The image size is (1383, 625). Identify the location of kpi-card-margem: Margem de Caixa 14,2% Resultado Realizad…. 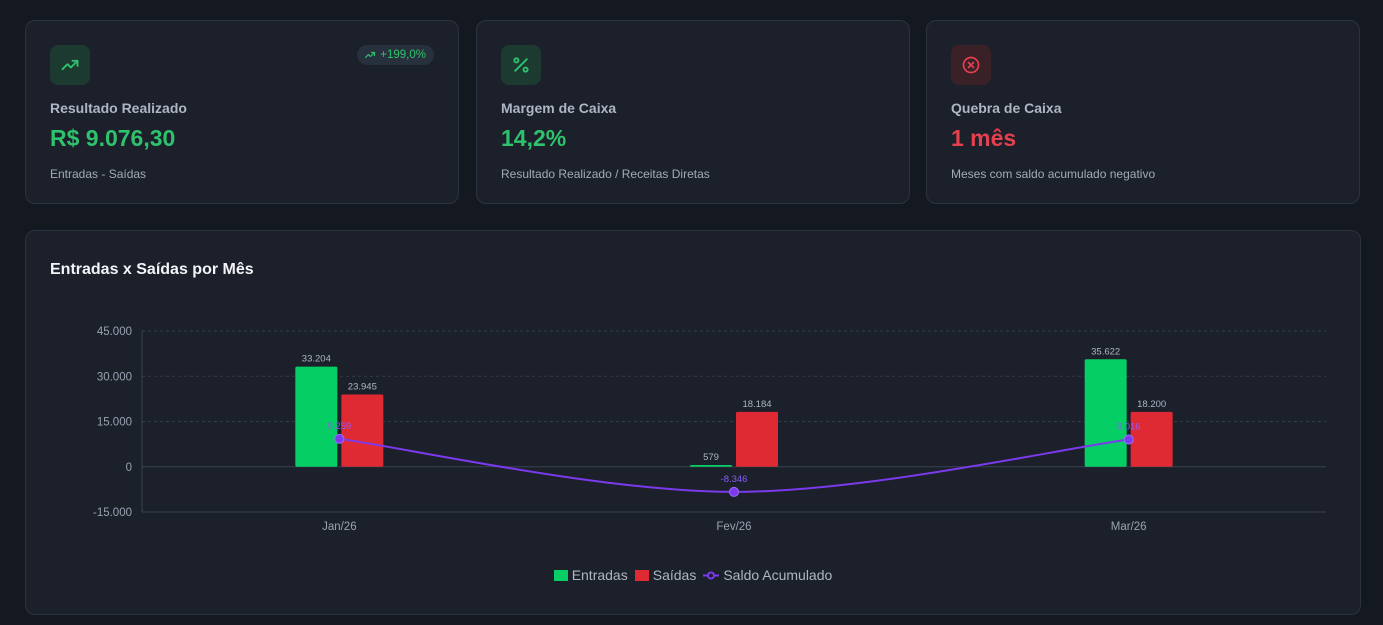
(693, 112).